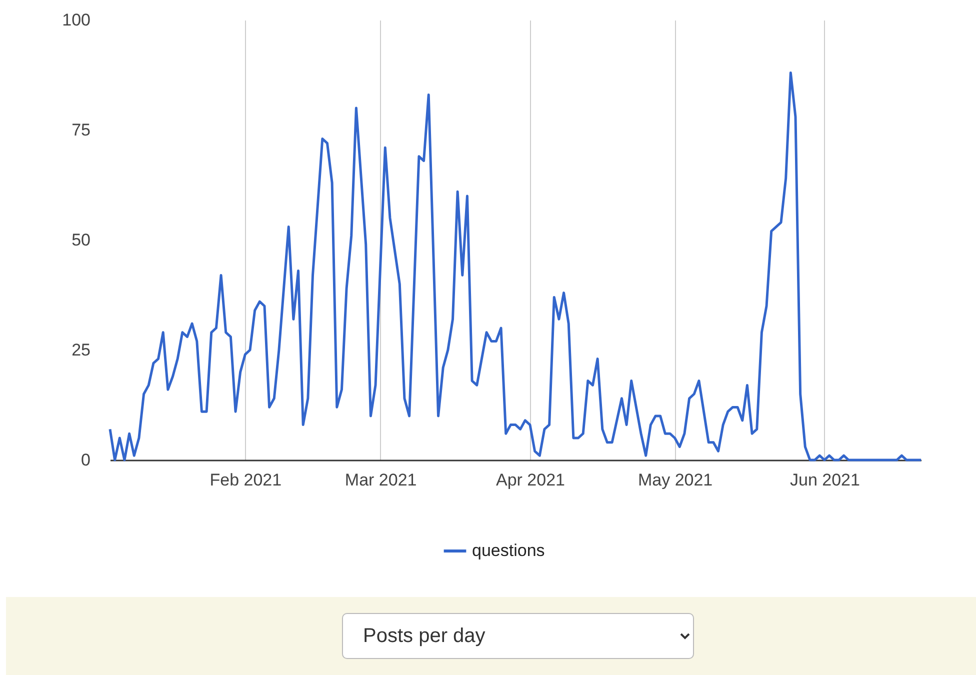 The height and width of the screenshot is (675, 976). Describe the element at coordinates (508, 550) in the screenshot. I see `legend-label: questions` at that location.